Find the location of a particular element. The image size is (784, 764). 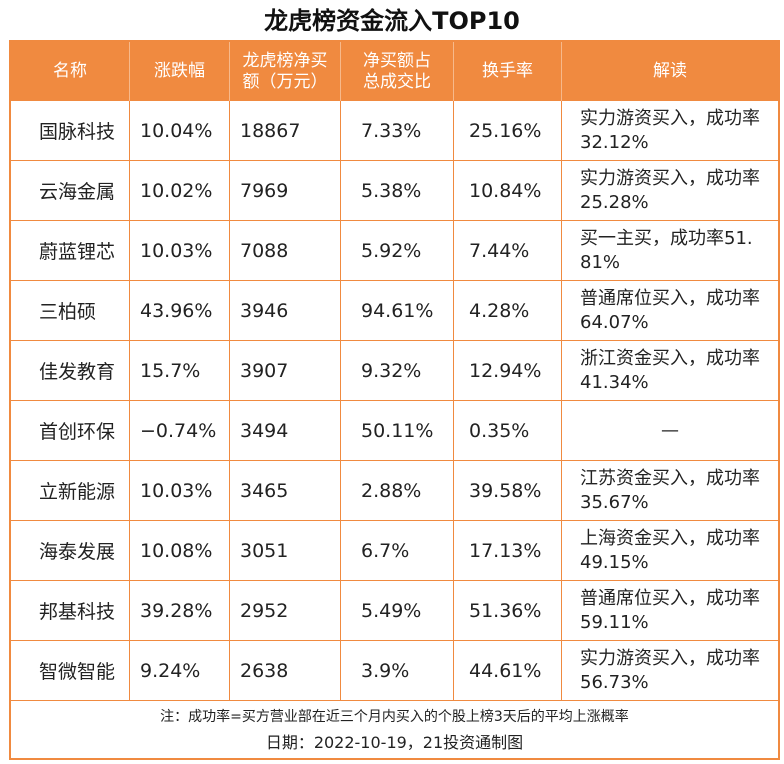

cell-net-buy: 3907 is located at coordinates (285, 370).